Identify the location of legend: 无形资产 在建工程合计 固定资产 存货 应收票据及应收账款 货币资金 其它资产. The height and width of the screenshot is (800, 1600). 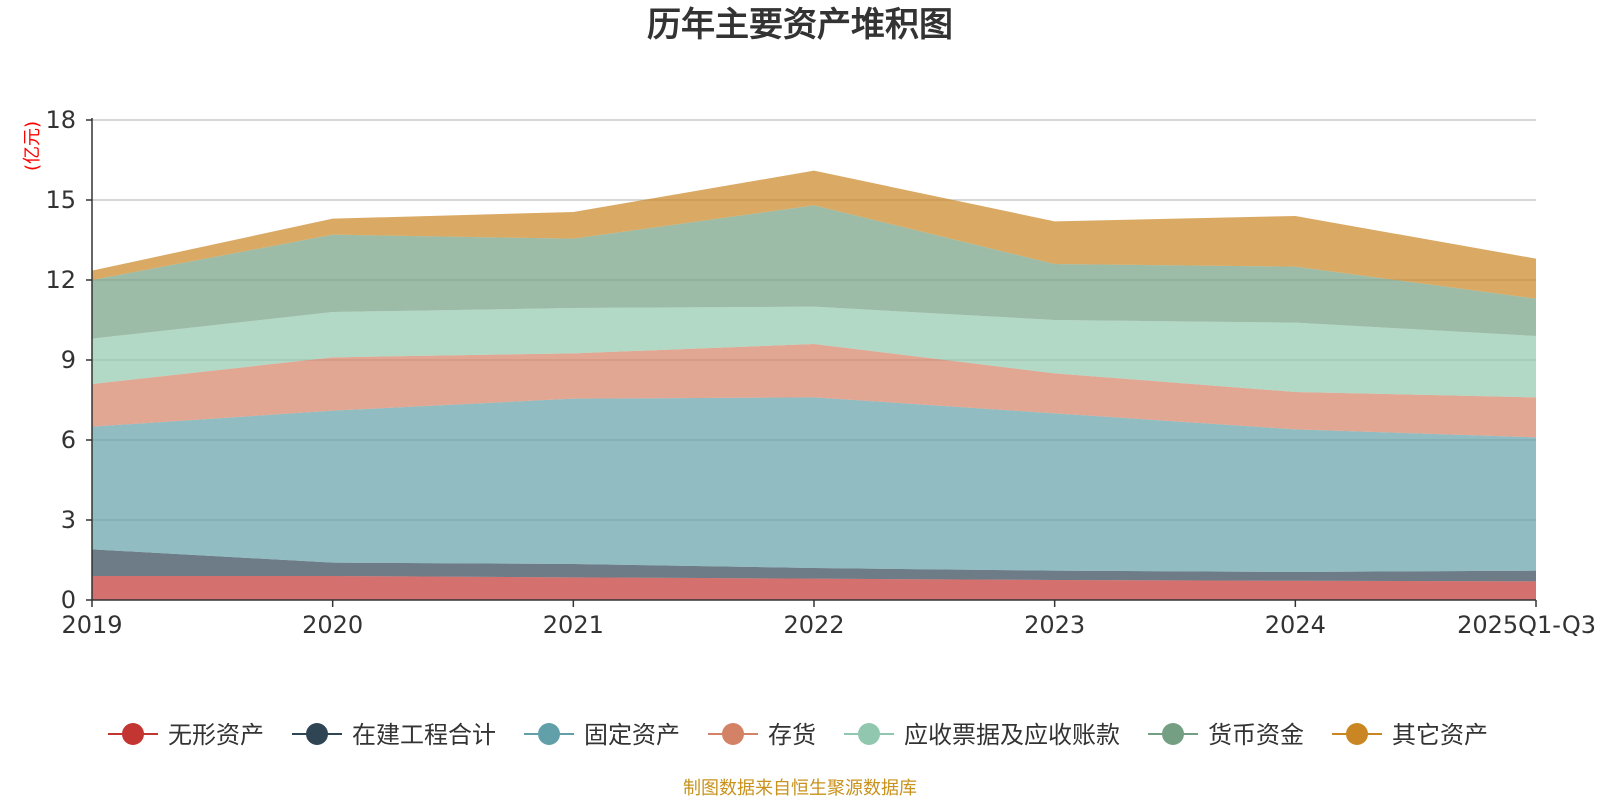
(798, 735).